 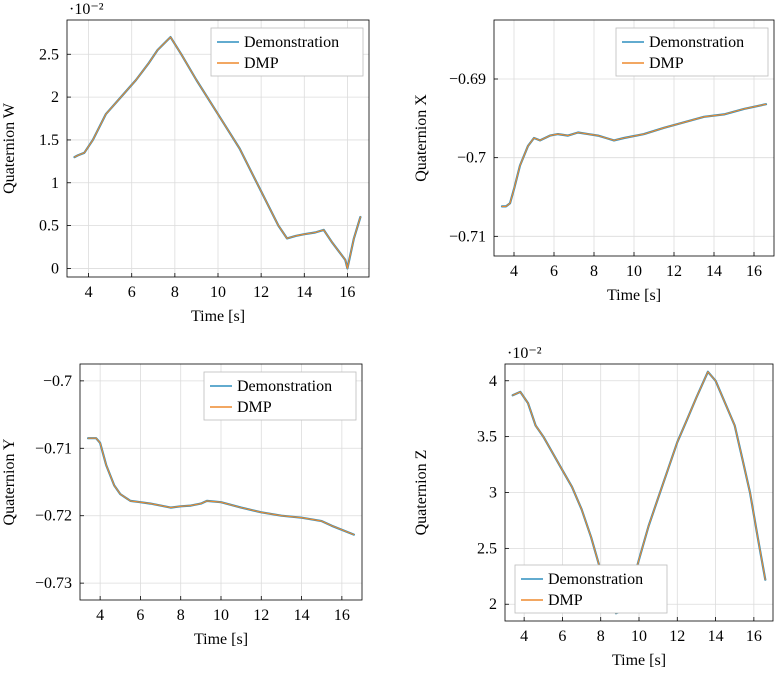 I want to click on y-tick-label: 1.5, so click(x=49, y=140).